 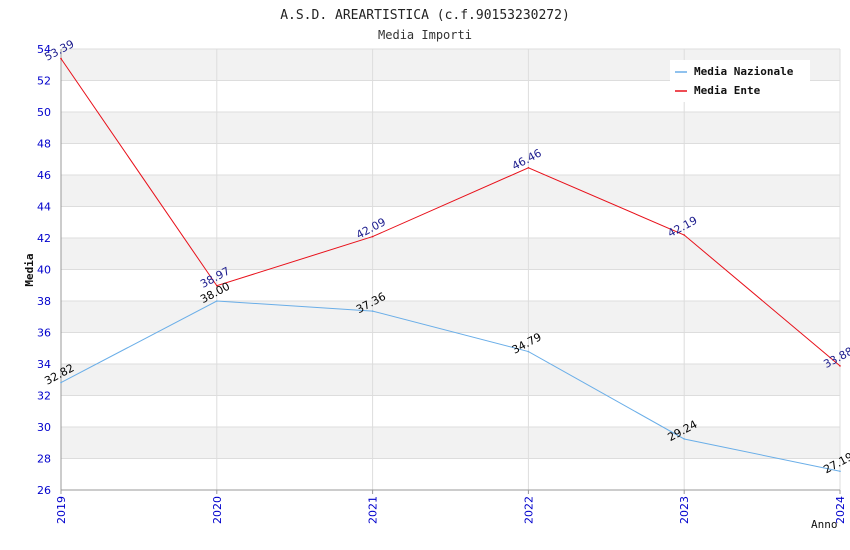 What do you see at coordinates (61, 510) in the screenshot?
I see `x-tick-label: 2019` at bounding box center [61, 510].